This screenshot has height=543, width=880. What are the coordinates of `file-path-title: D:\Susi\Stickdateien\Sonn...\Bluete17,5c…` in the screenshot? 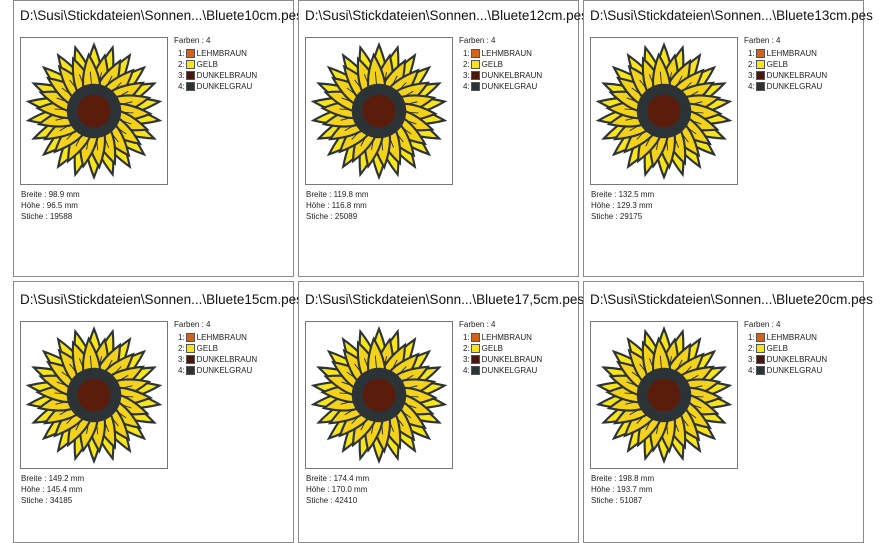 It's located at (445, 299).